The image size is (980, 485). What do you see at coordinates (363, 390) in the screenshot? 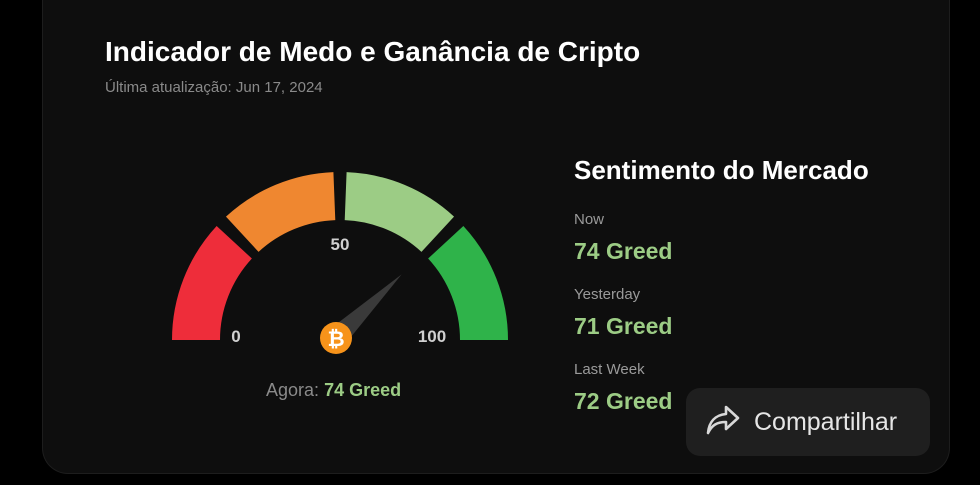
I see `current-reading-value: 74 Greed` at bounding box center [363, 390].